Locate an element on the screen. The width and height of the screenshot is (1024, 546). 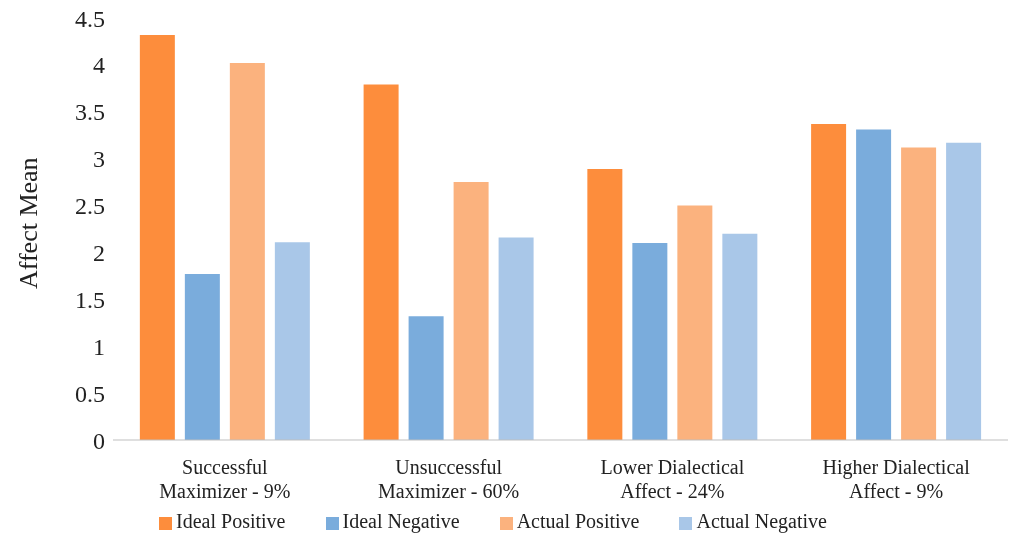
y-tick-label: 3 is located at coordinates (99, 159).